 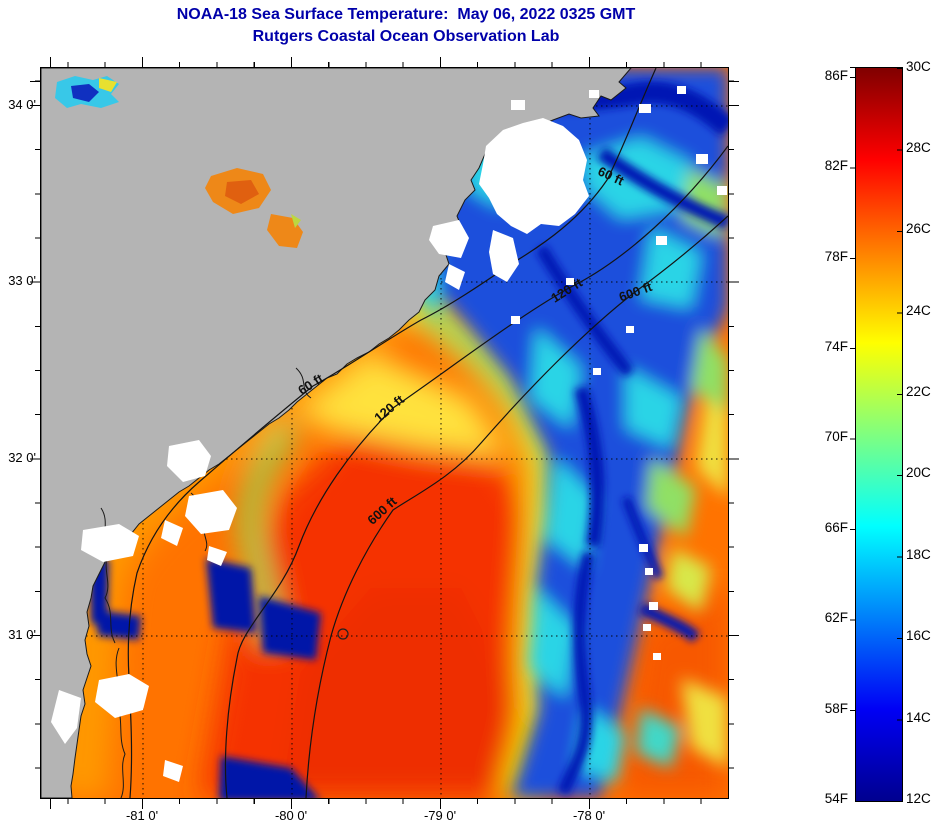 What do you see at coordinates (836, 527) in the screenshot?
I see `cb-label-66f: 66F` at bounding box center [836, 527].